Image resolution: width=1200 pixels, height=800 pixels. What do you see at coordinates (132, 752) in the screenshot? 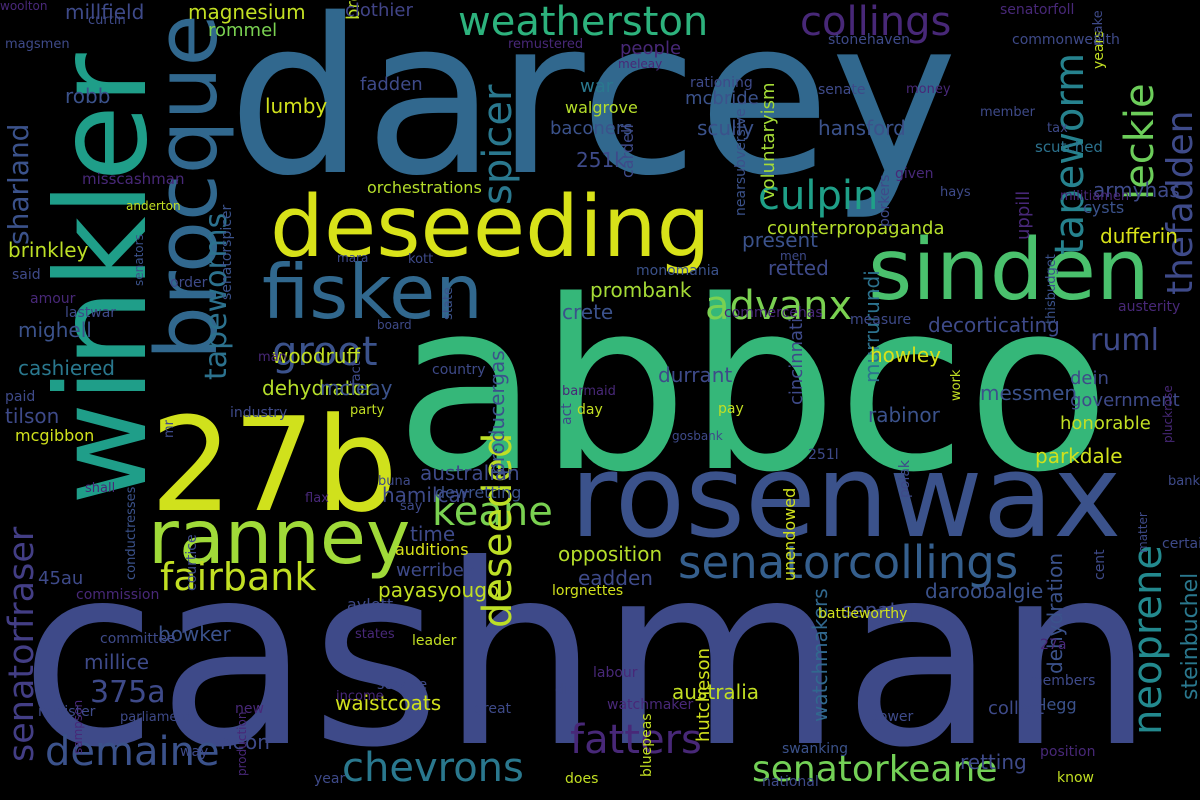
I see `word-24: demaine` at bounding box center [132, 752].